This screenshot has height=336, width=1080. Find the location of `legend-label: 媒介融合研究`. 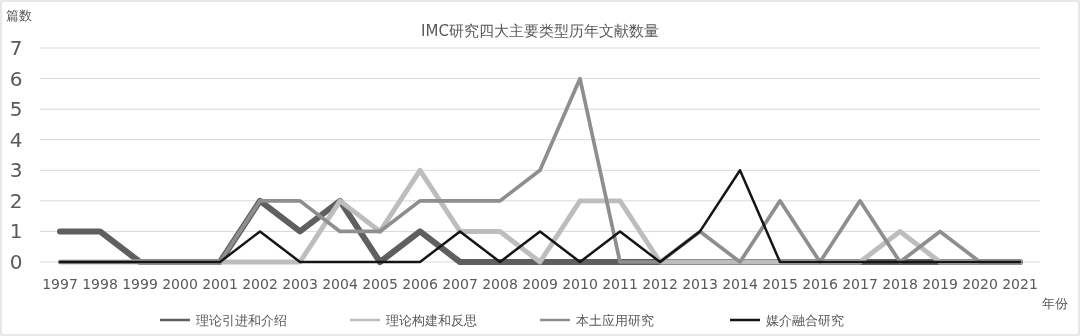

legend-label: 媒介融合研究 is located at coordinates (805, 320).